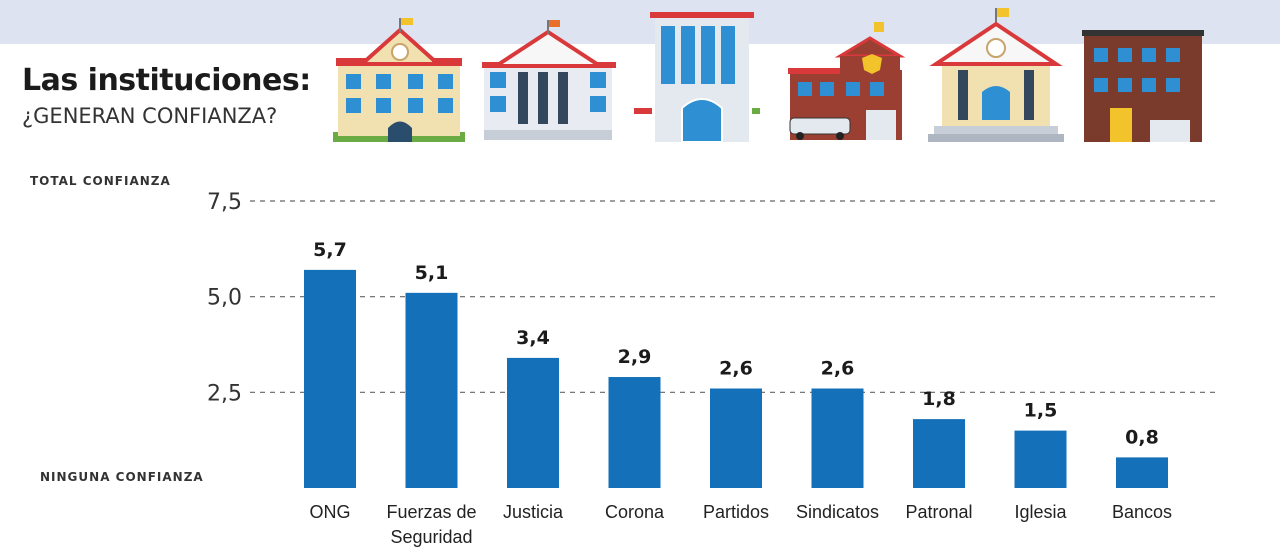 This screenshot has width=1280, height=548. Describe the element at coordinates (1142, 437) in the screenshot. I see `data-label: 0,8` at that location.